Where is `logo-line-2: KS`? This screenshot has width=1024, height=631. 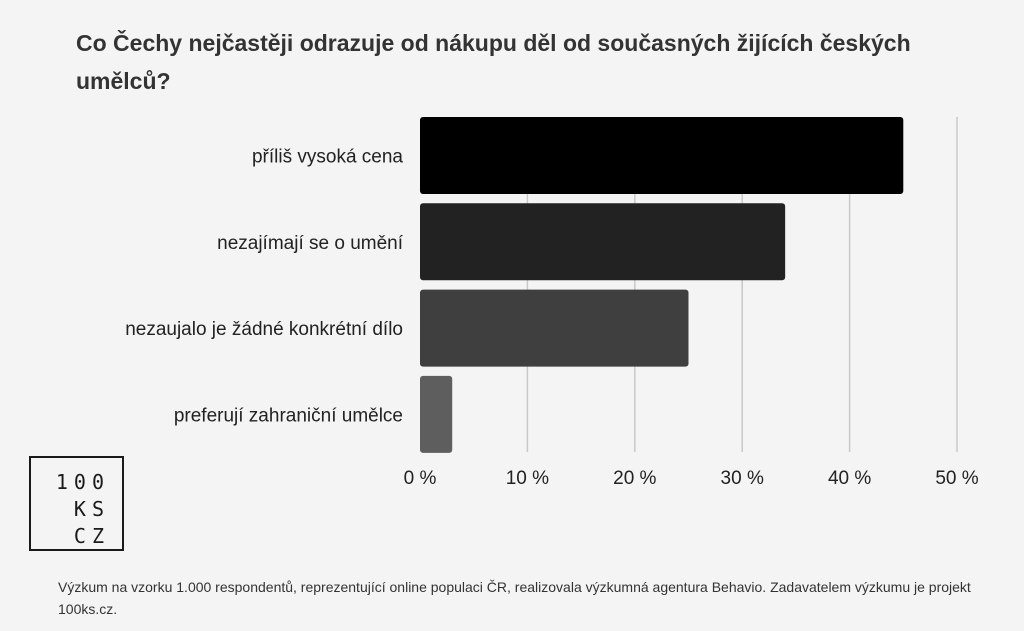 logo-line-2: KS is located at coordinates (91, 509).